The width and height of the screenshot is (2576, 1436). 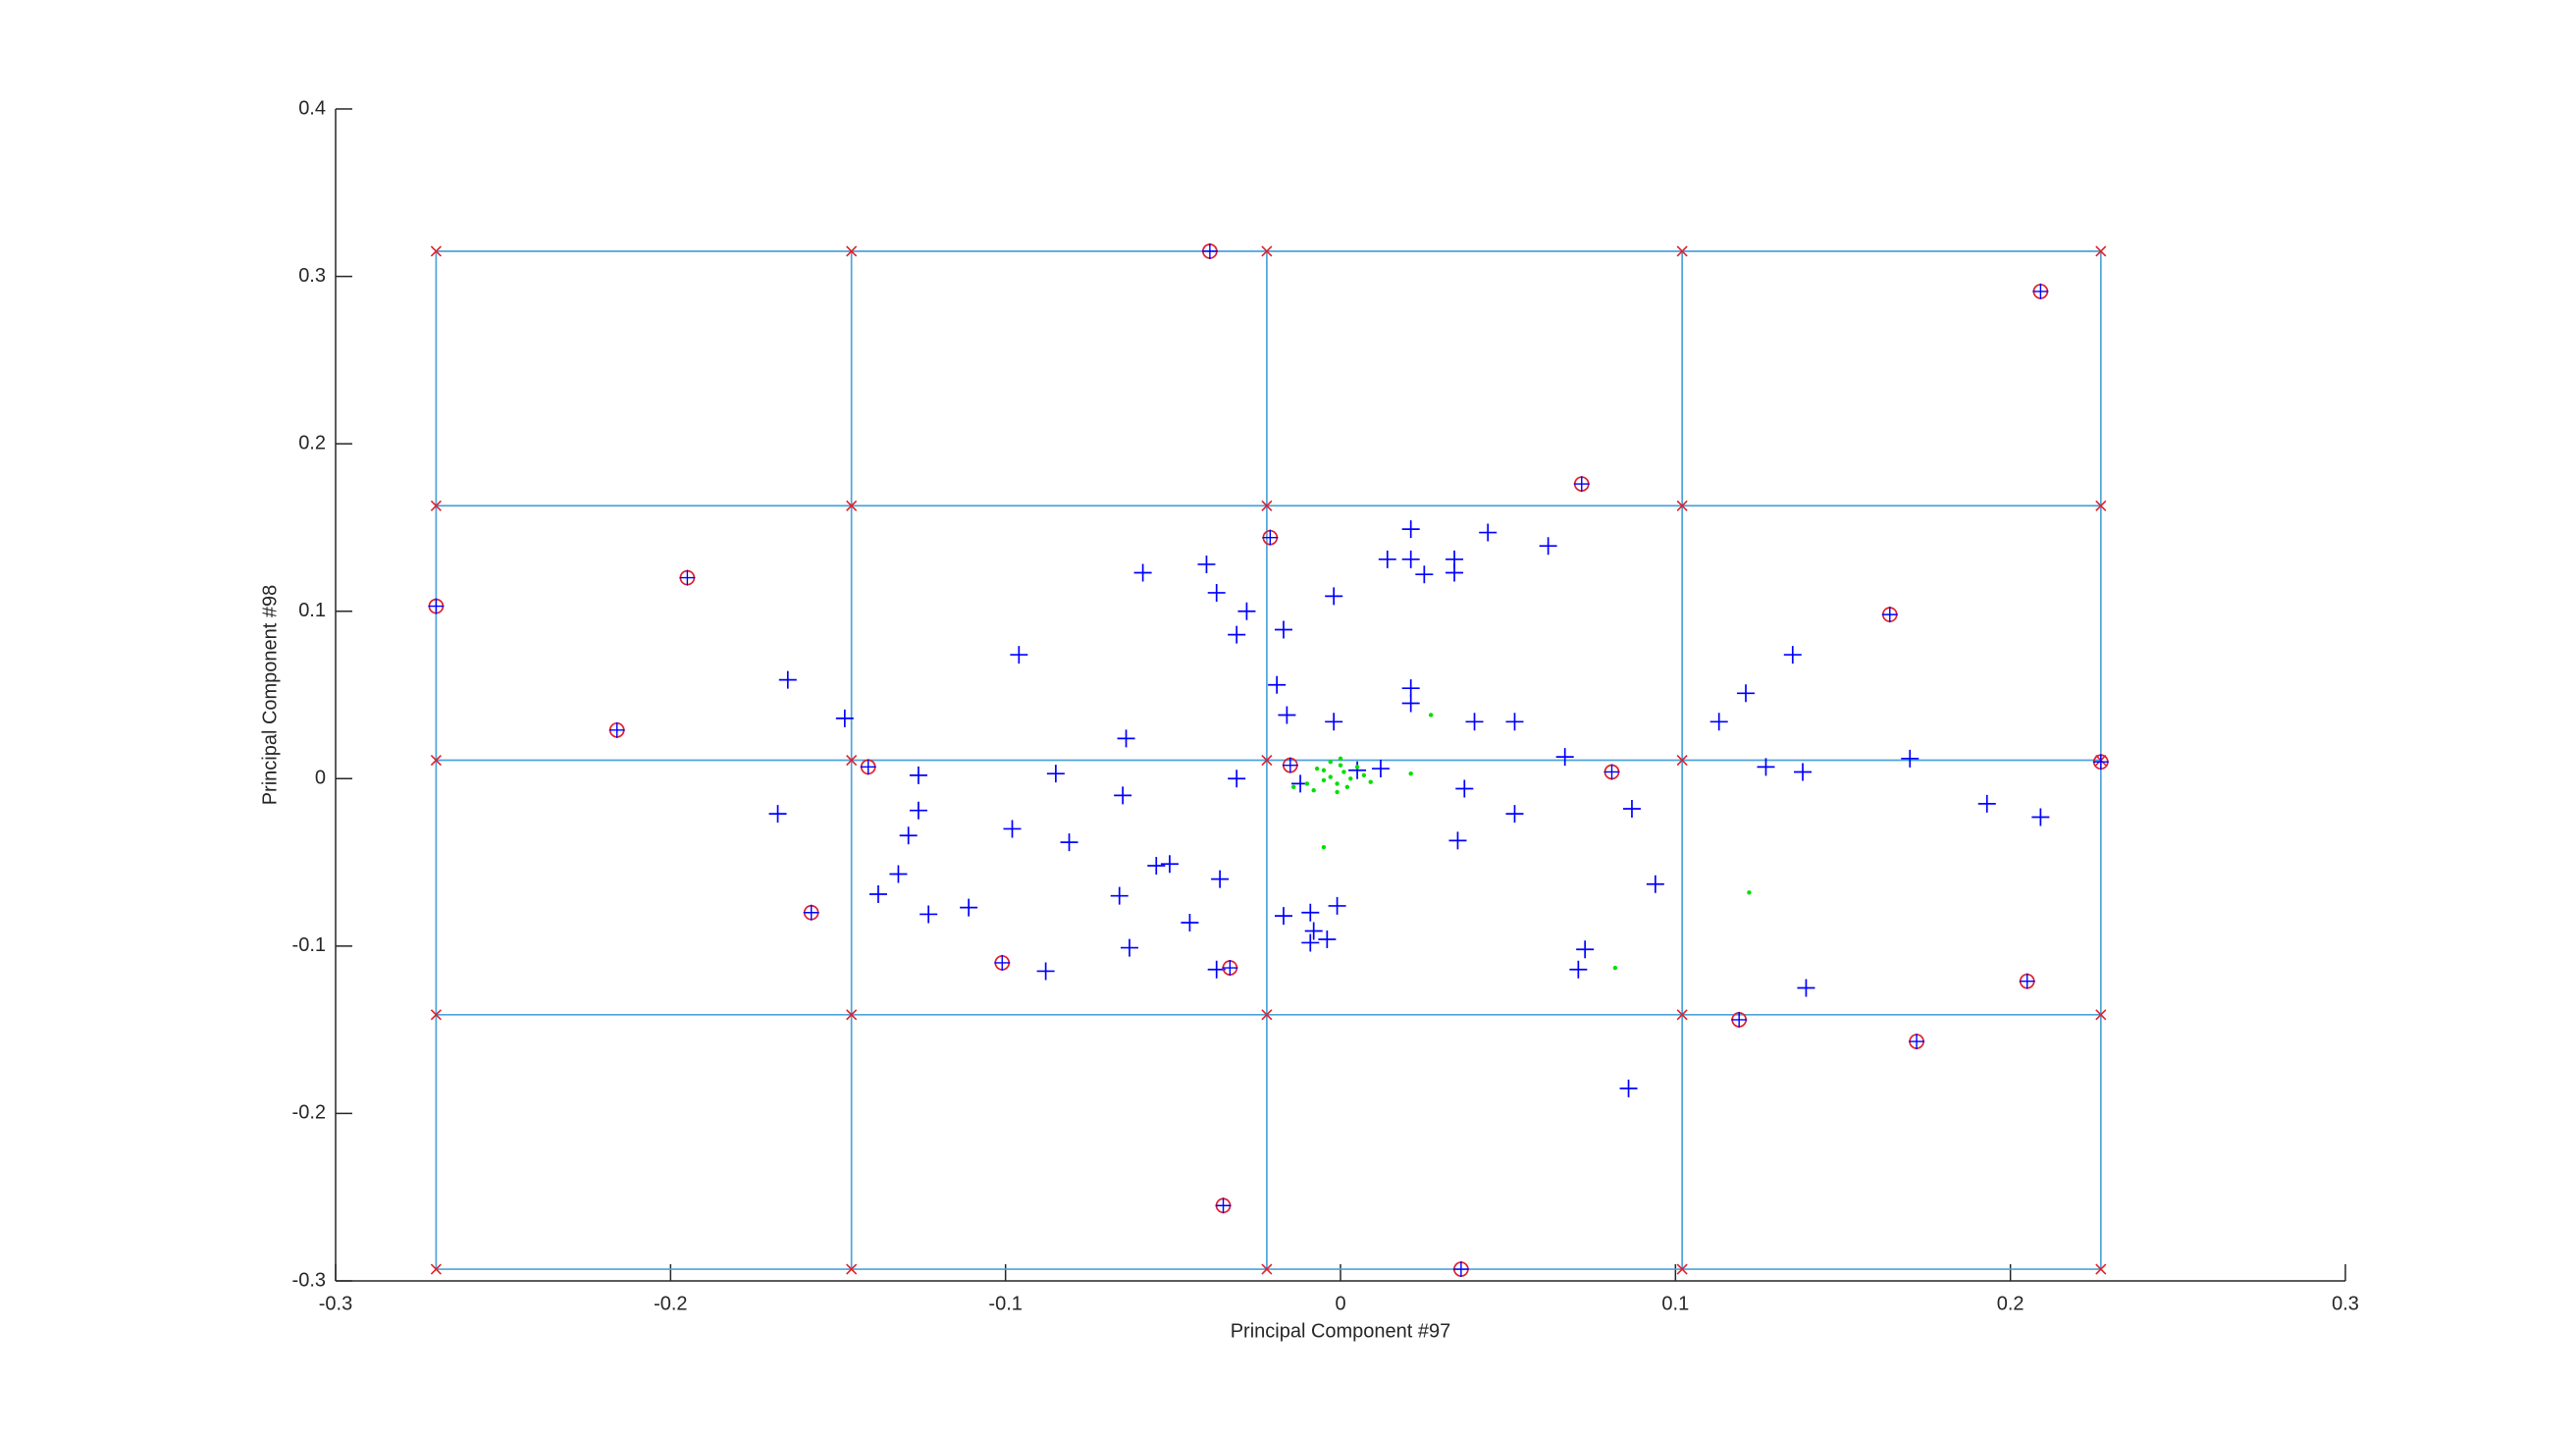 What do you see at coordinates (312, 442) in the screenshot?
I see `y-tick-label: 0.2` at bounding box center [312, 442].